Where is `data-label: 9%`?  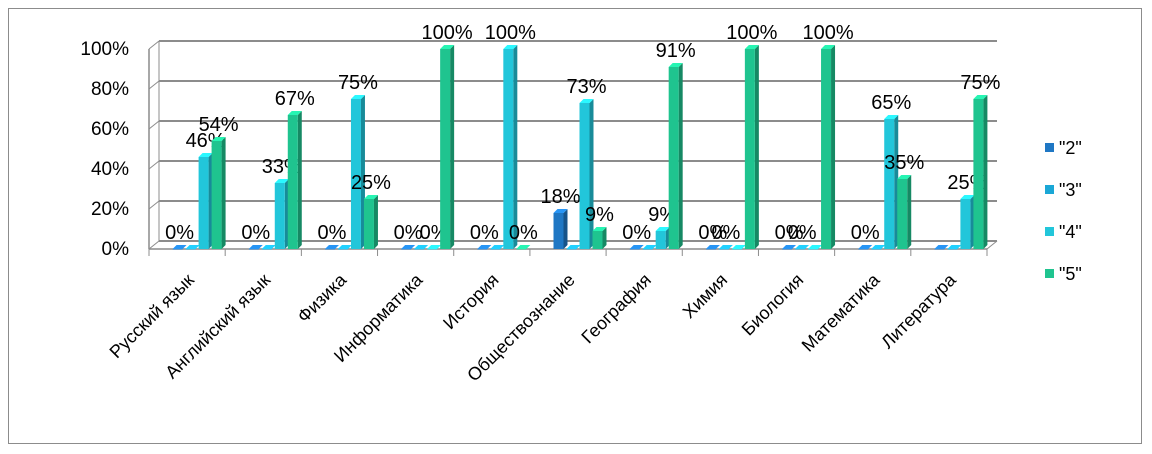 data-label: 9% is located at coordinates (599, 215).